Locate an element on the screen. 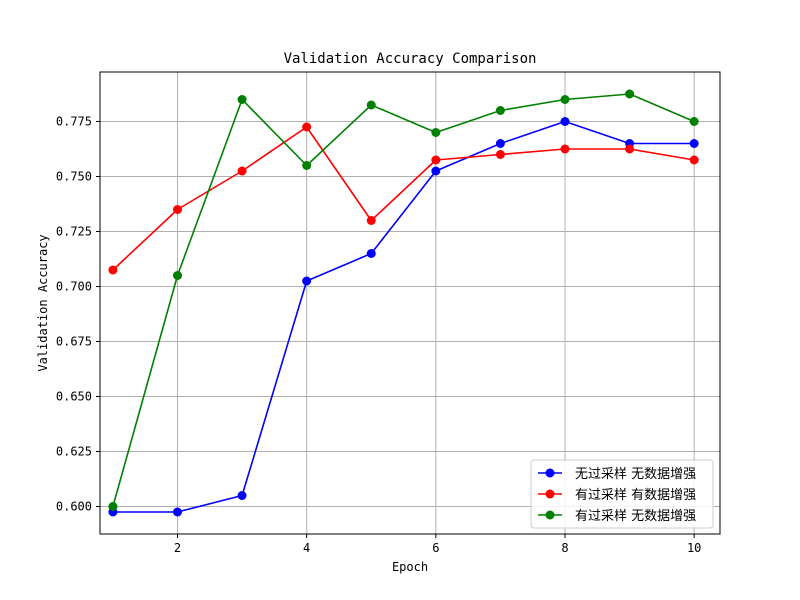  y-tick-label: 0.750 is located at coordinates (74, 177).